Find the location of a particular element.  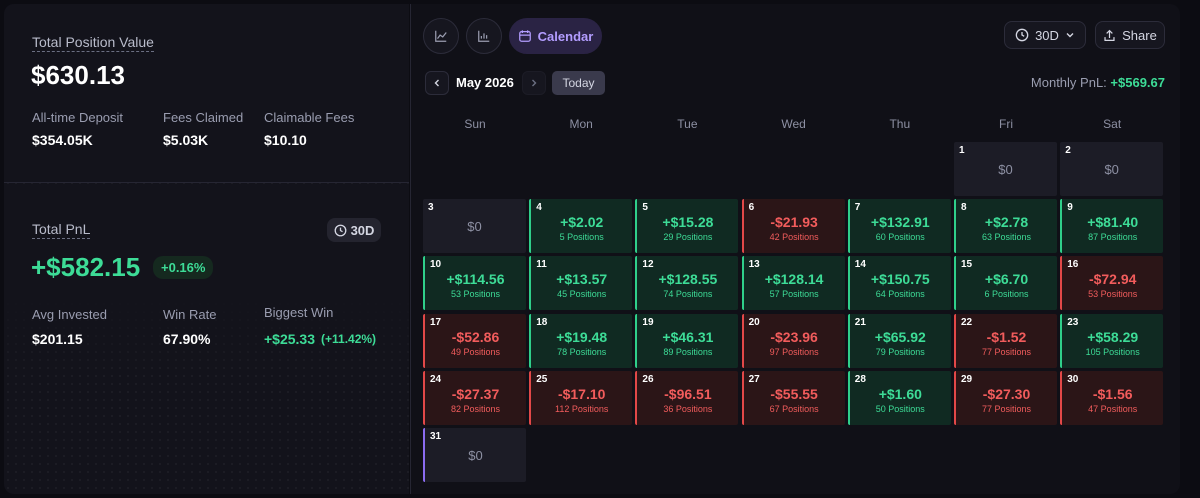

day-number: 18 is located at coordinates (542, 322).